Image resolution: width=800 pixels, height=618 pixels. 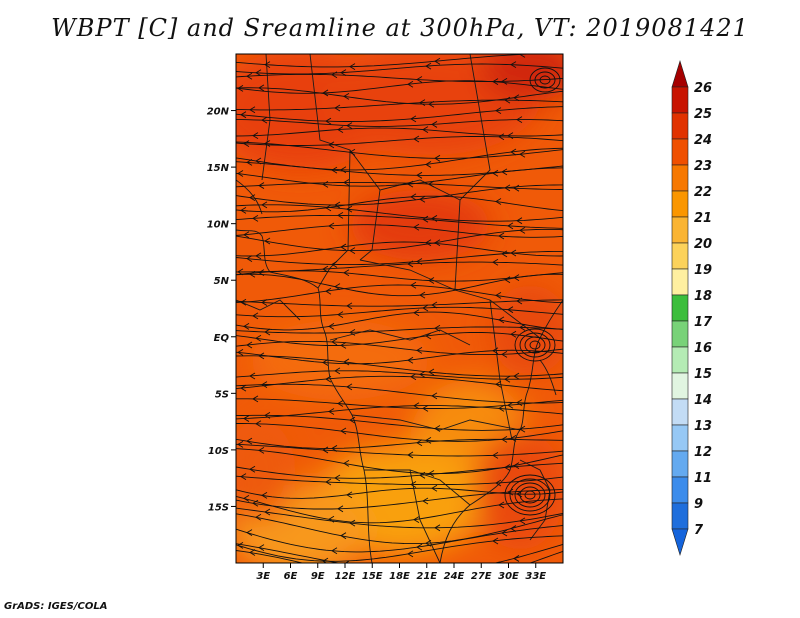 I want to click on colorbar-label: 15, so click(x=703, y=374).